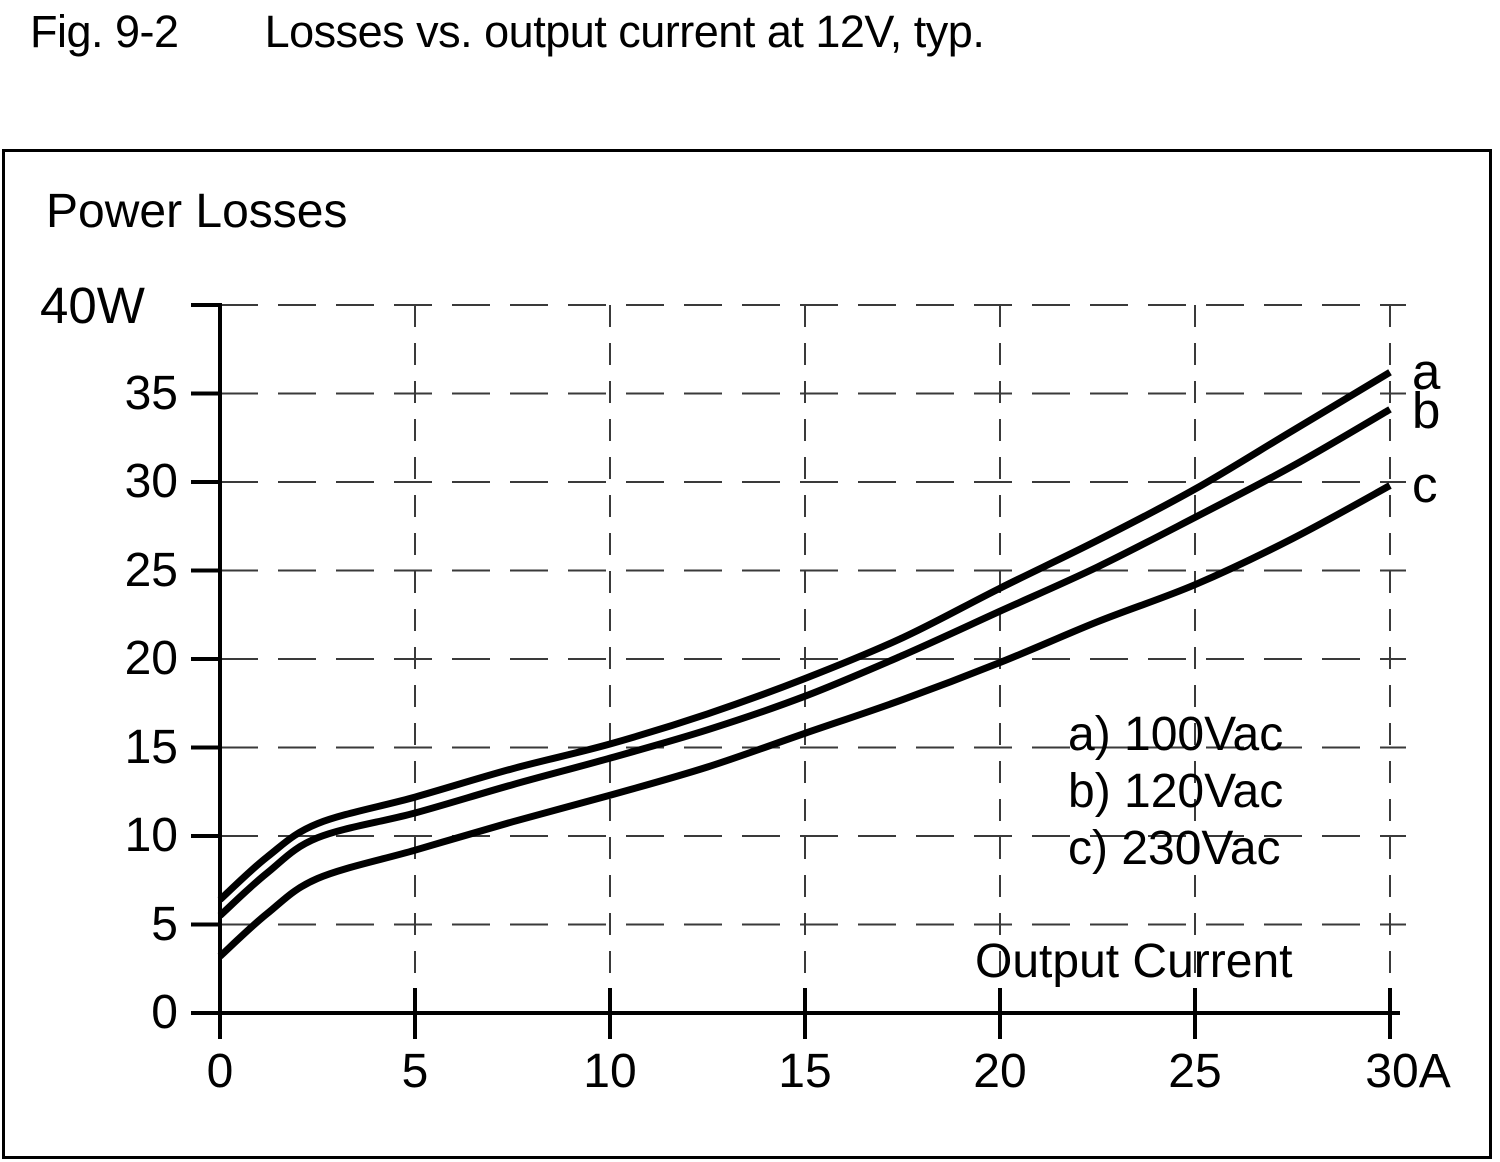 Image resolution: width=1500 pixels, height=1162 pixels. Describe the element at coordinates (151, 835) in the screenshot. I see `y-tick-label-10: 10` at that location.